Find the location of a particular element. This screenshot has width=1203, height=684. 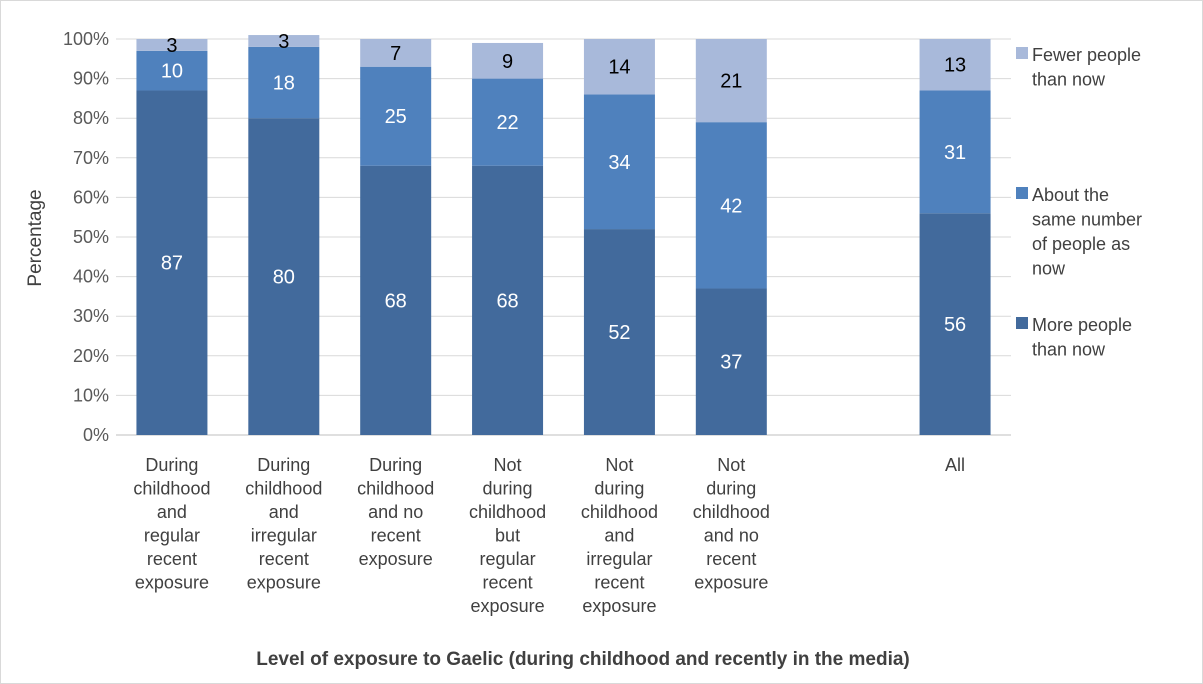

data-label: 9 is located at coordinates (507, 62).